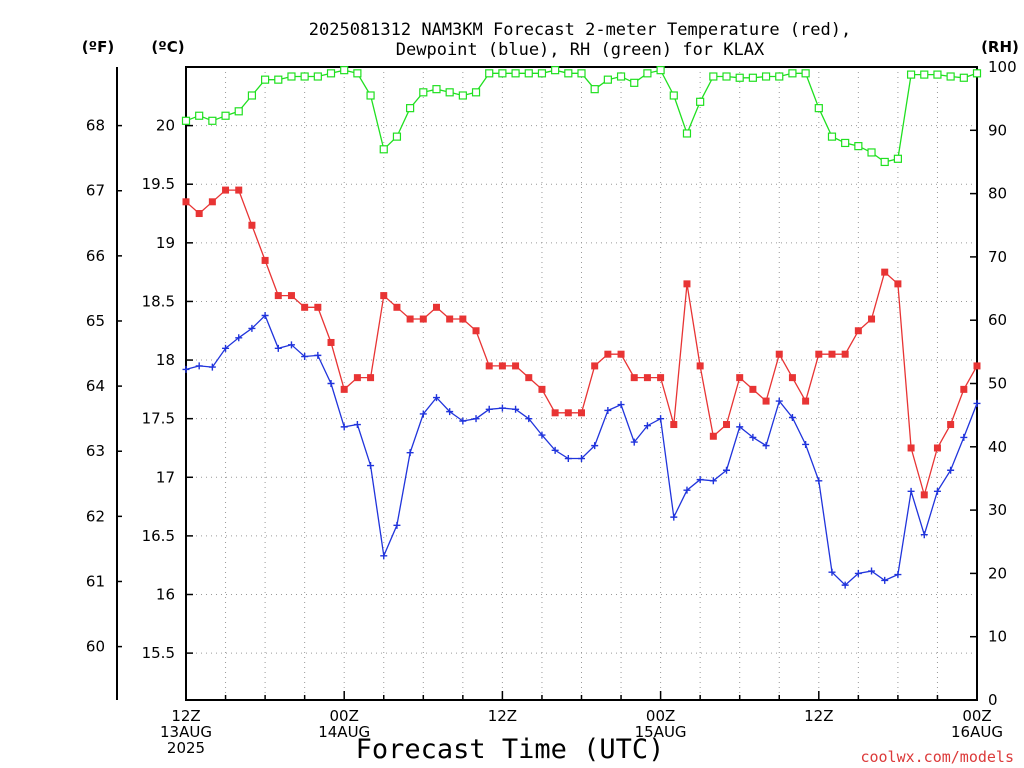  What do you see at coordinates (167, 47) in the screenshot?
I see `celsius-unit-label: (ºC)` at bounding box center [167, 47].